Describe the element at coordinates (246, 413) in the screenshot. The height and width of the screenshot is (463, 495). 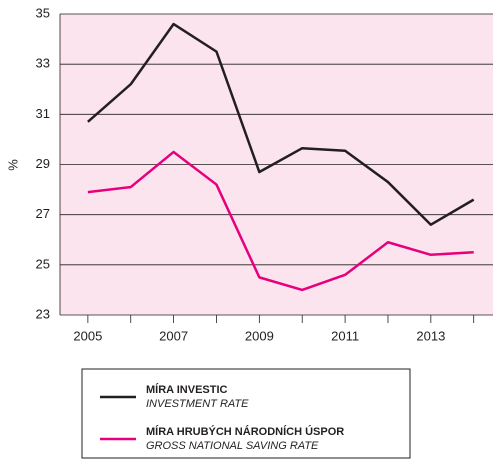
I see `legend` at that location.